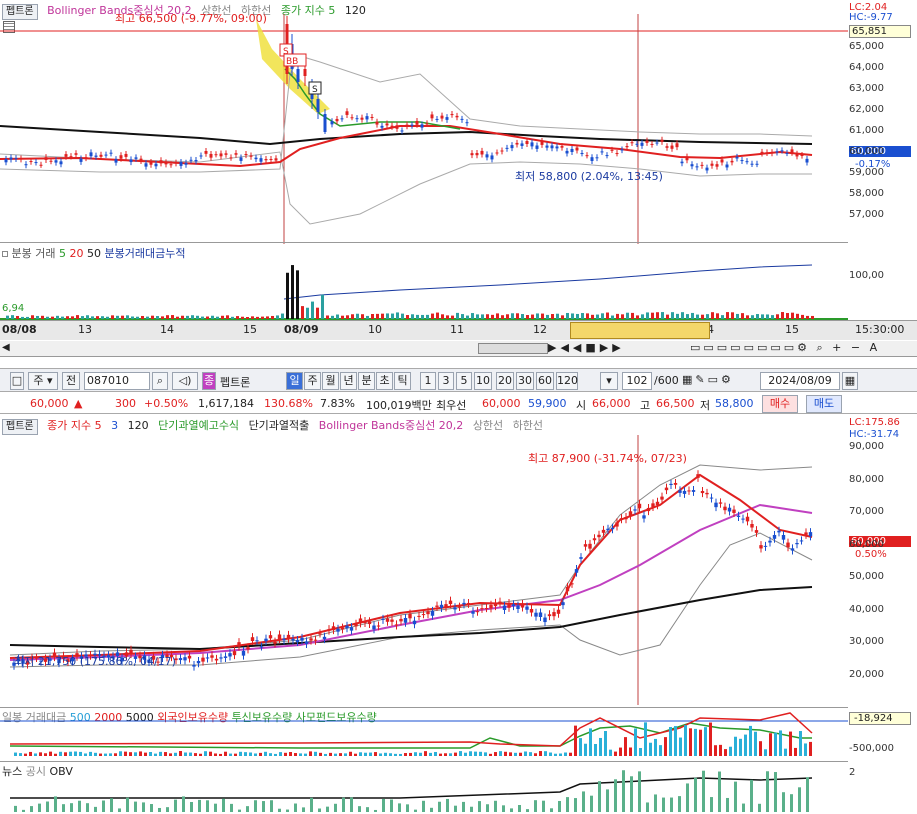 The width and height of the screenshot is (917, 814). Describe the element at coordinates (586, 347) in the screenshot. I see `play-controls: ▶◀◀■▶▶` at that location.